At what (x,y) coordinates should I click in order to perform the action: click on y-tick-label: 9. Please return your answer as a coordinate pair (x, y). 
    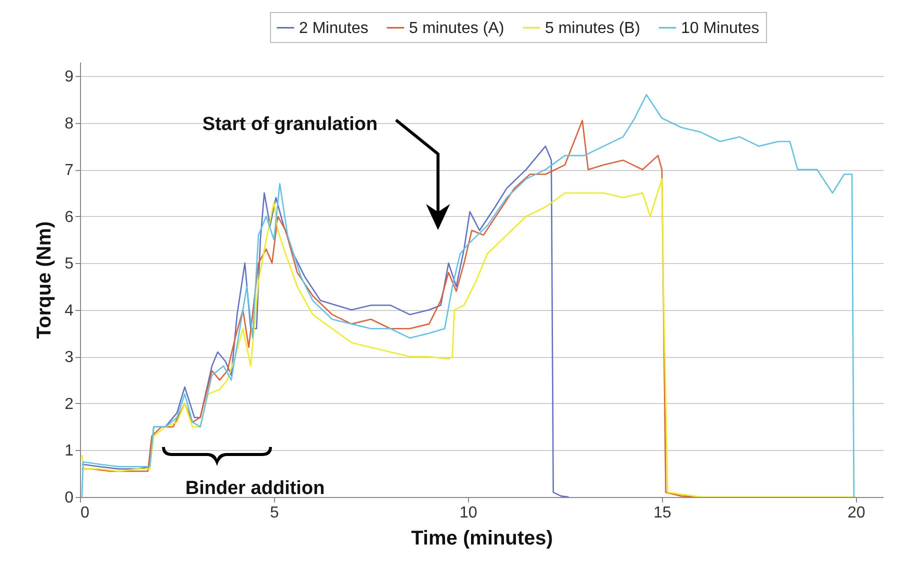
    Looking at the image, I should click on (69, 77).